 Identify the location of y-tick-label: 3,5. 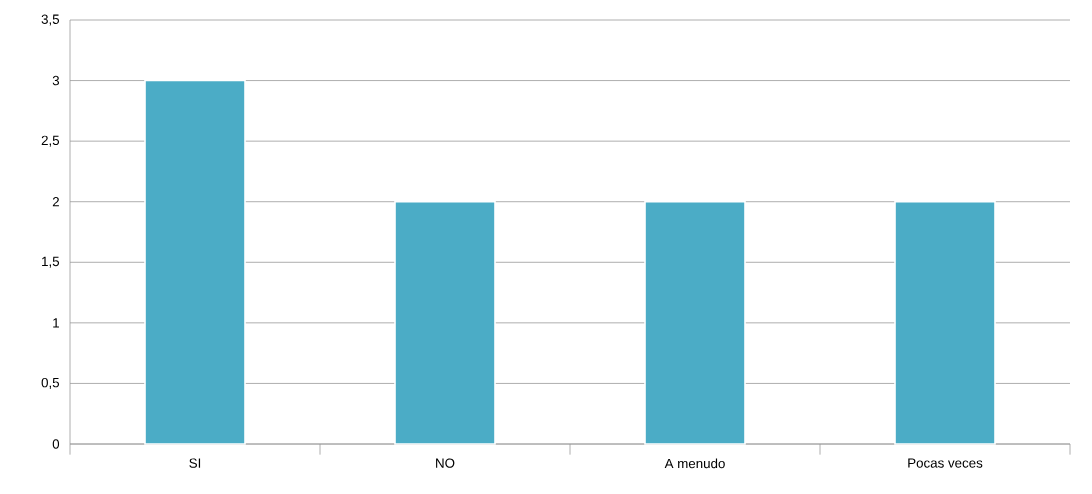
(50, 20).